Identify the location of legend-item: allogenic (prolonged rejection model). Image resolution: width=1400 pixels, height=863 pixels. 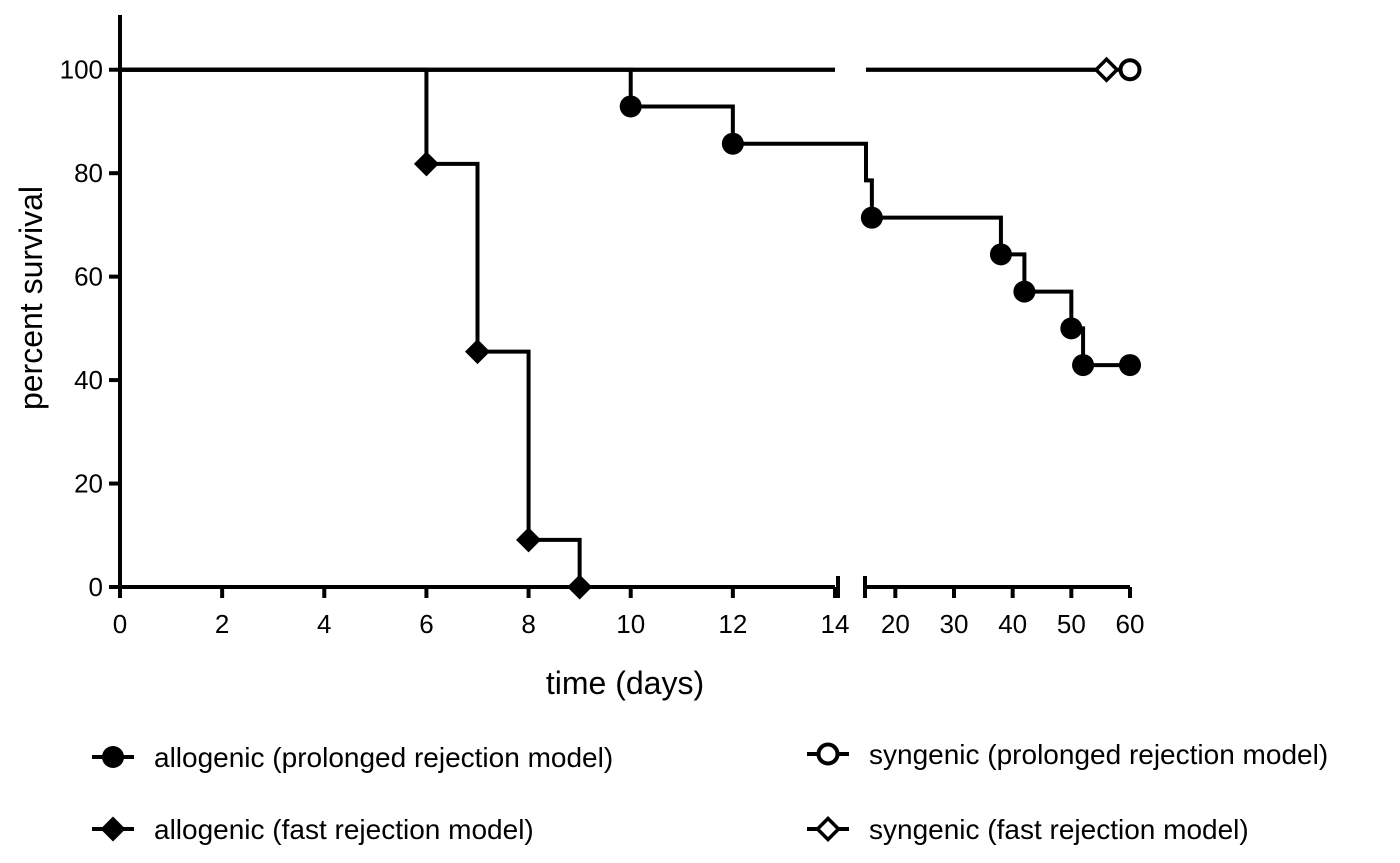
(352, 757).